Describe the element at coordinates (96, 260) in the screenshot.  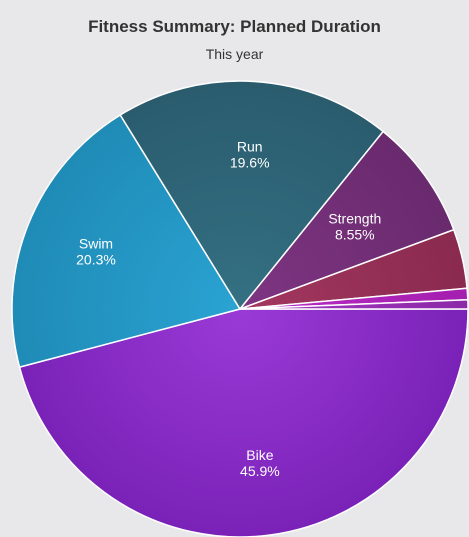
I see `slice-value-swim: 20.3%` at that location.